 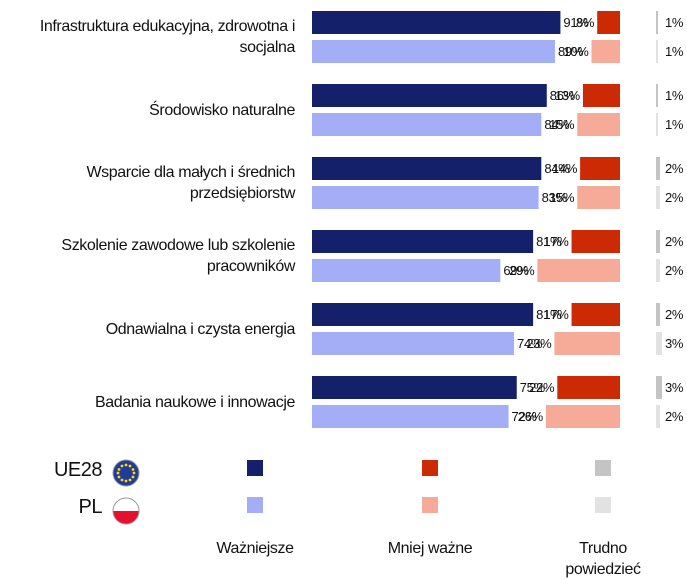 What do you see at coordinates (530, 343) in the screenshot?
I see `value-label: 74%` at bounding box center [530, 343].